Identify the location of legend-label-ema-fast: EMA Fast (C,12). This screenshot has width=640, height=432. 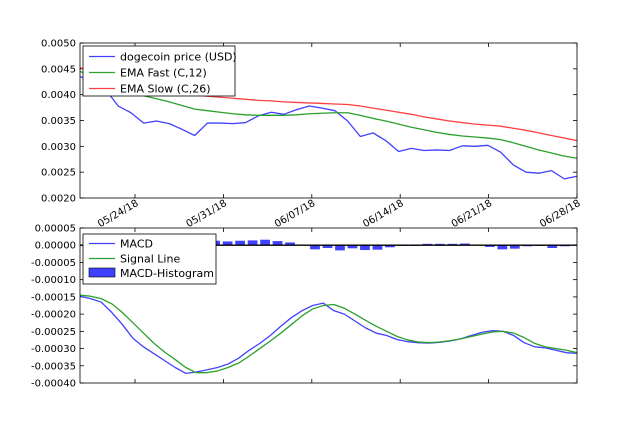
(163, 73).